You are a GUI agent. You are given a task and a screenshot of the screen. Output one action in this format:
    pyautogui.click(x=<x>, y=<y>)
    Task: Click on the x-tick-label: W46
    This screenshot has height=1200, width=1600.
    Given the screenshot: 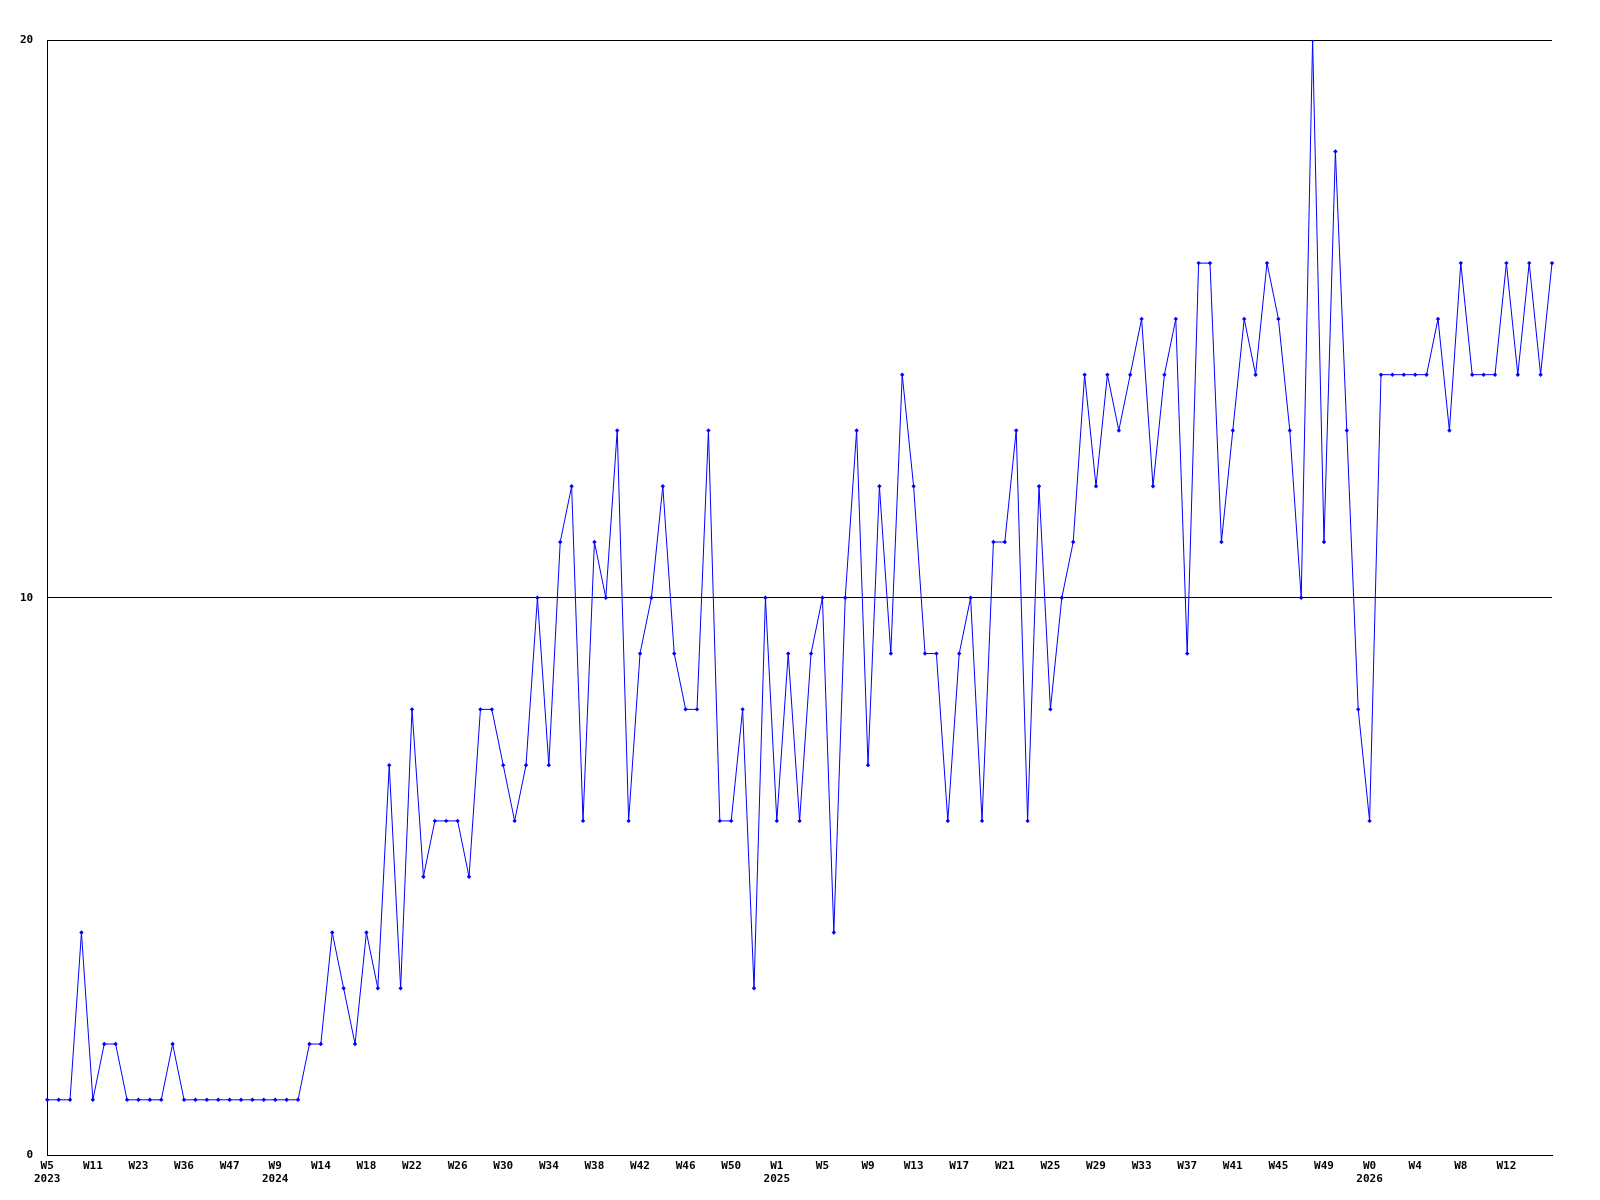 What is the action you would take?
    pyautogui.click(x=685, y=1166)
    